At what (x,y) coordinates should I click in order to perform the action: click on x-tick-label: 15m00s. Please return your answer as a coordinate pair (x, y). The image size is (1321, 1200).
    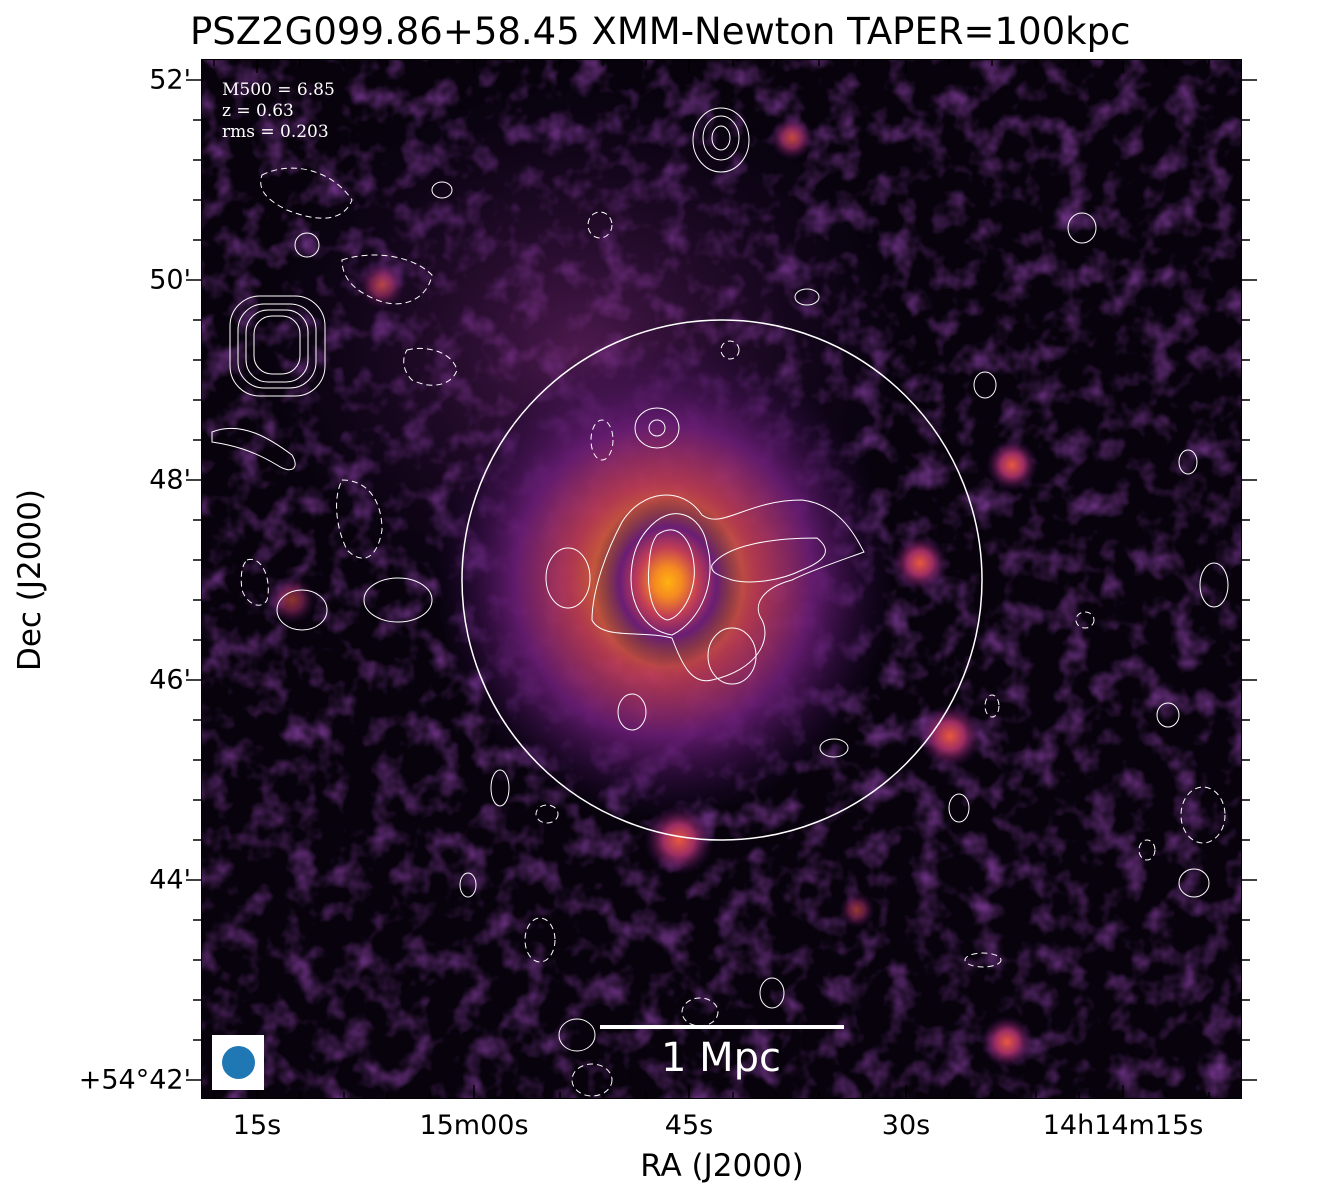
    Looking at the image, I should click on (474, 1125).